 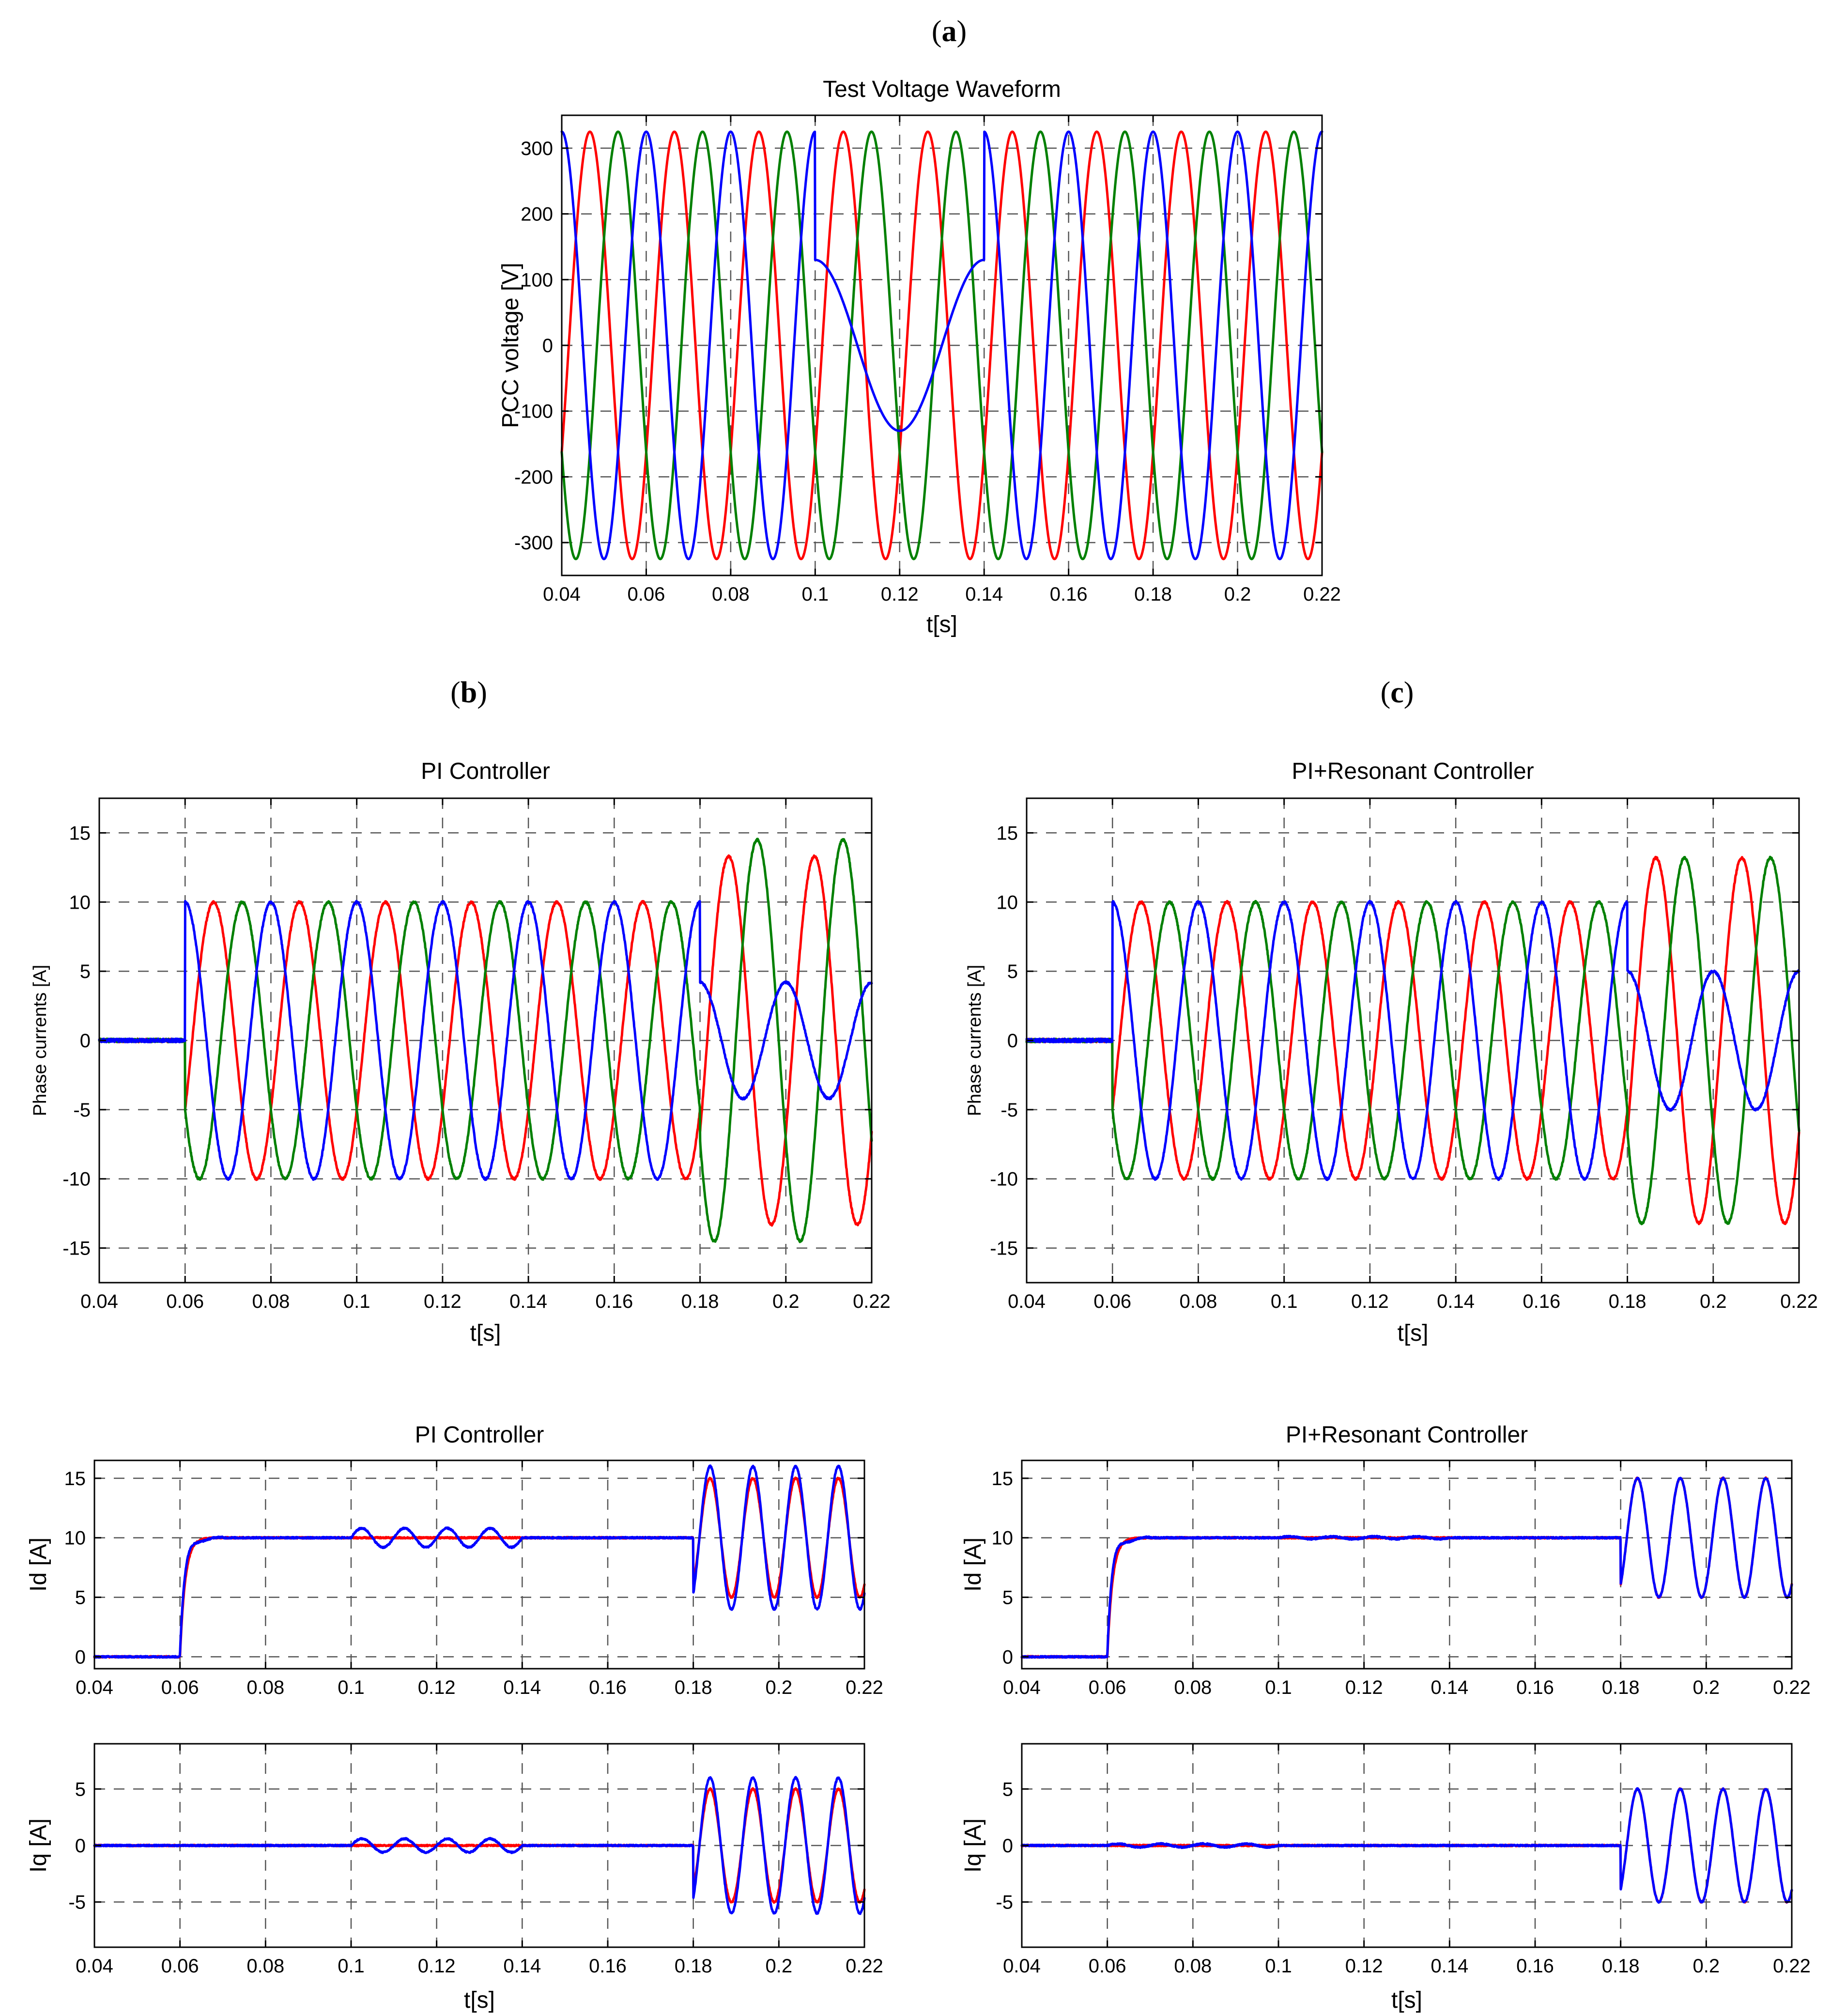 I want to click on panel-label-a: (a), so click(x=949, y=31).